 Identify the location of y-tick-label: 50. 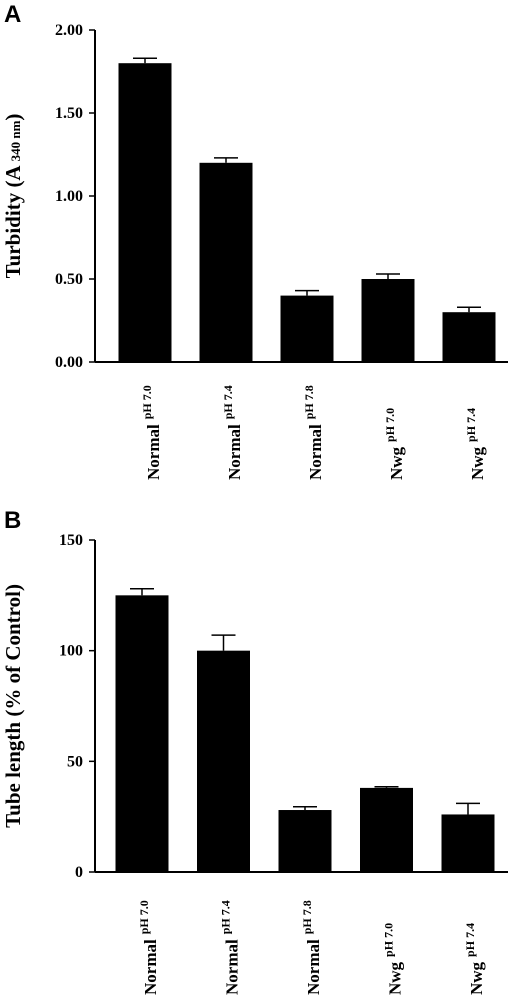
(75, 761).